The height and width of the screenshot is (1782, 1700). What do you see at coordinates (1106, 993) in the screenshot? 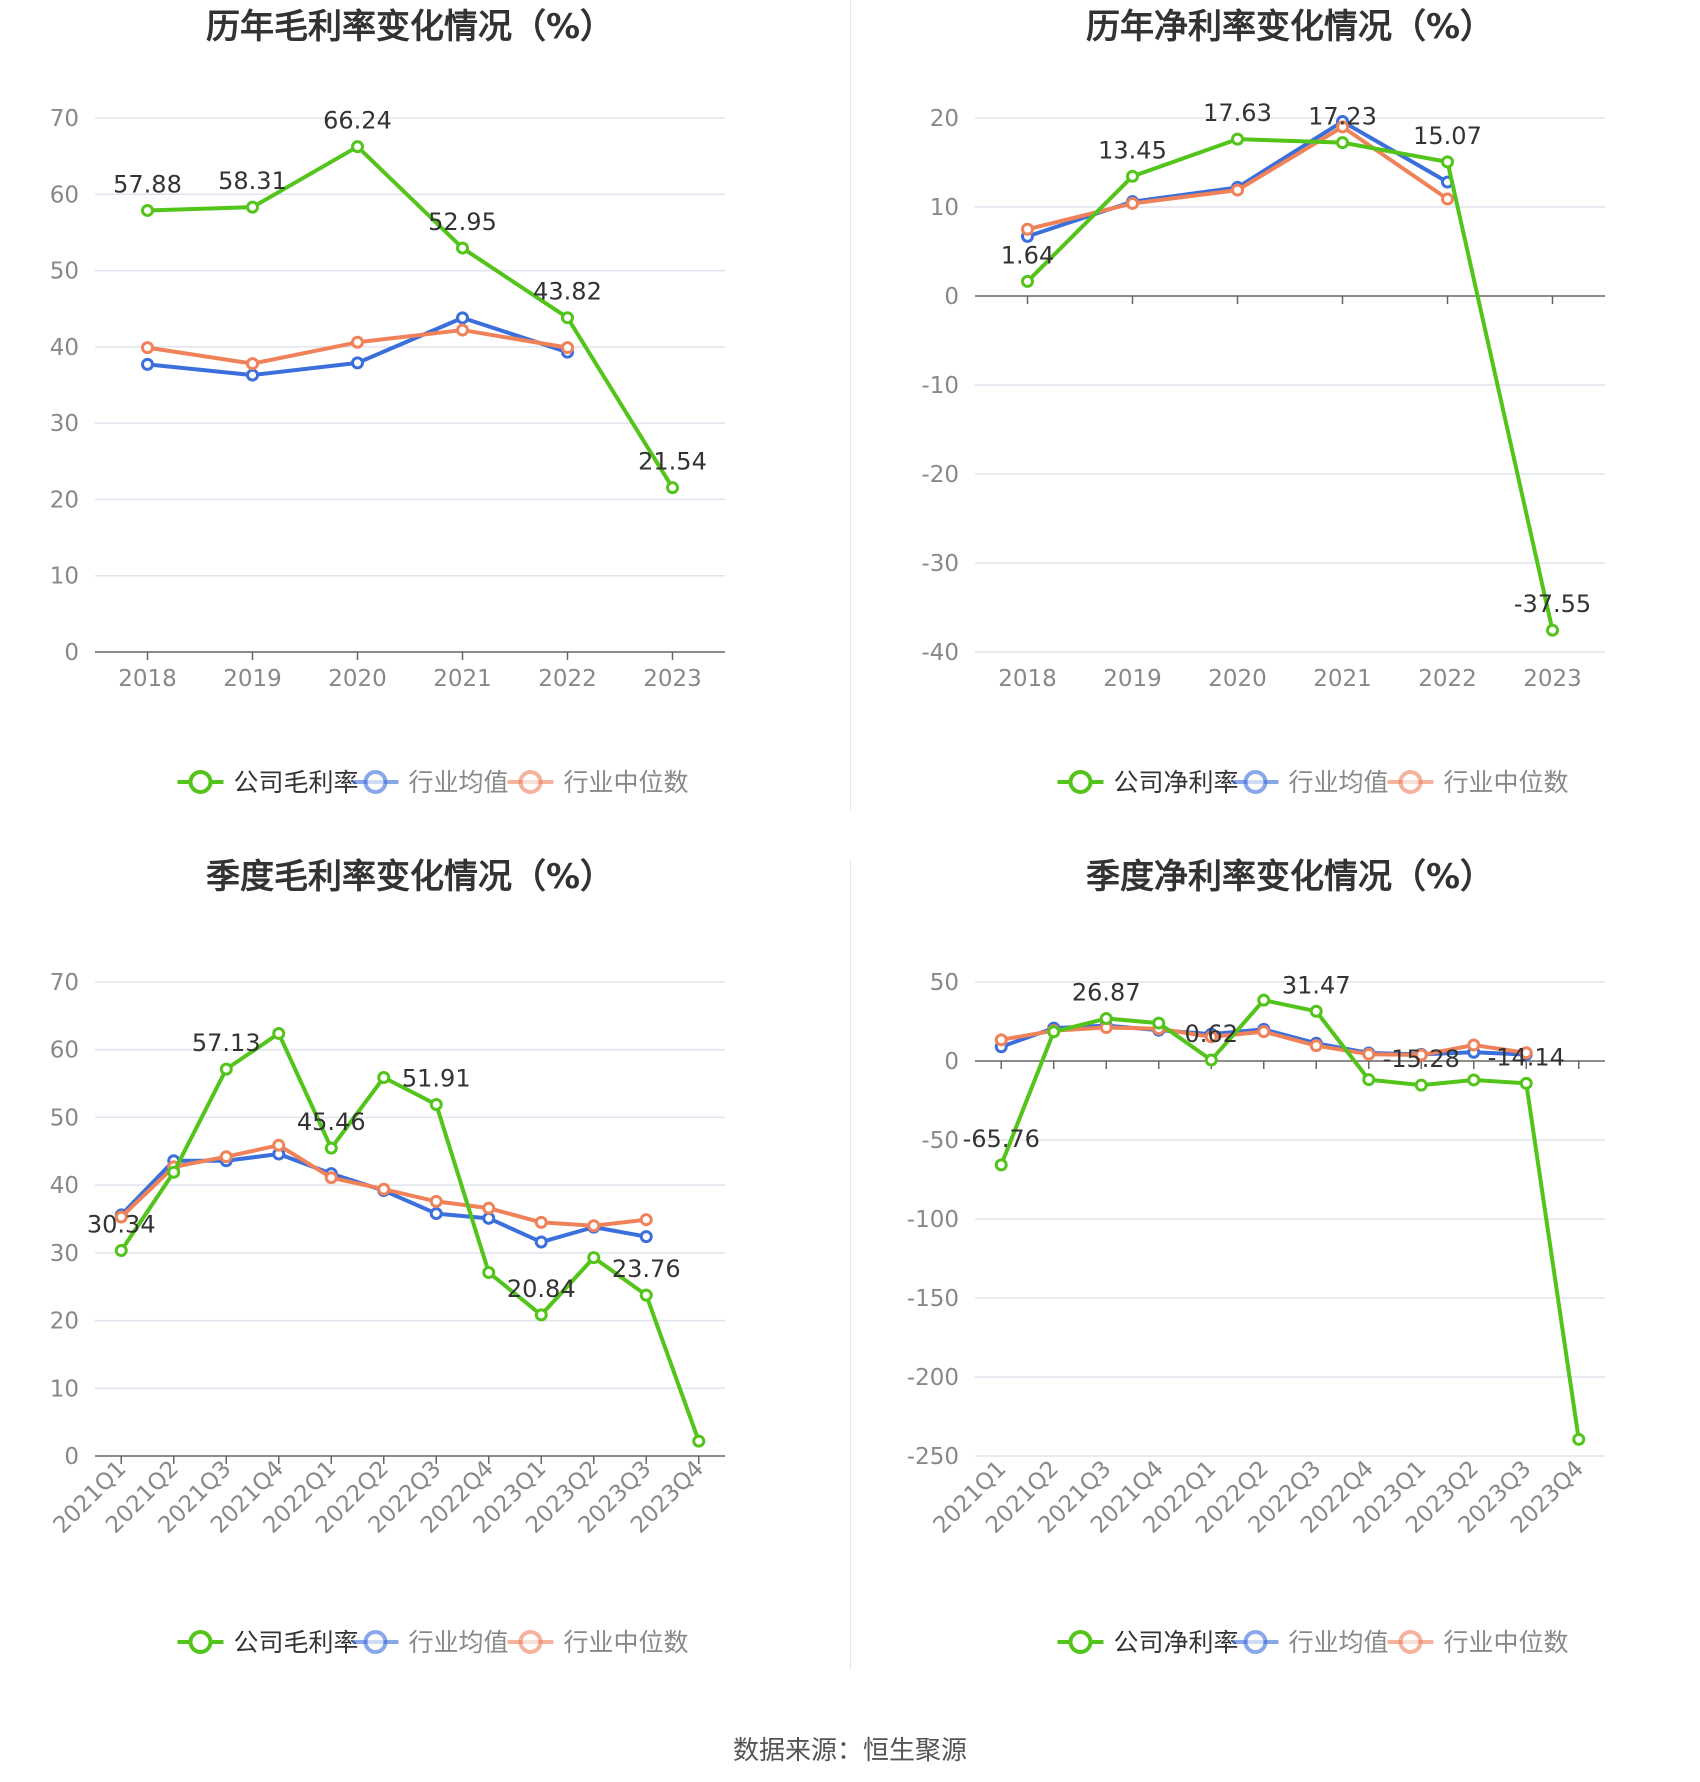
I see `data-label: 26.87` at bounding box center [1106, 993].